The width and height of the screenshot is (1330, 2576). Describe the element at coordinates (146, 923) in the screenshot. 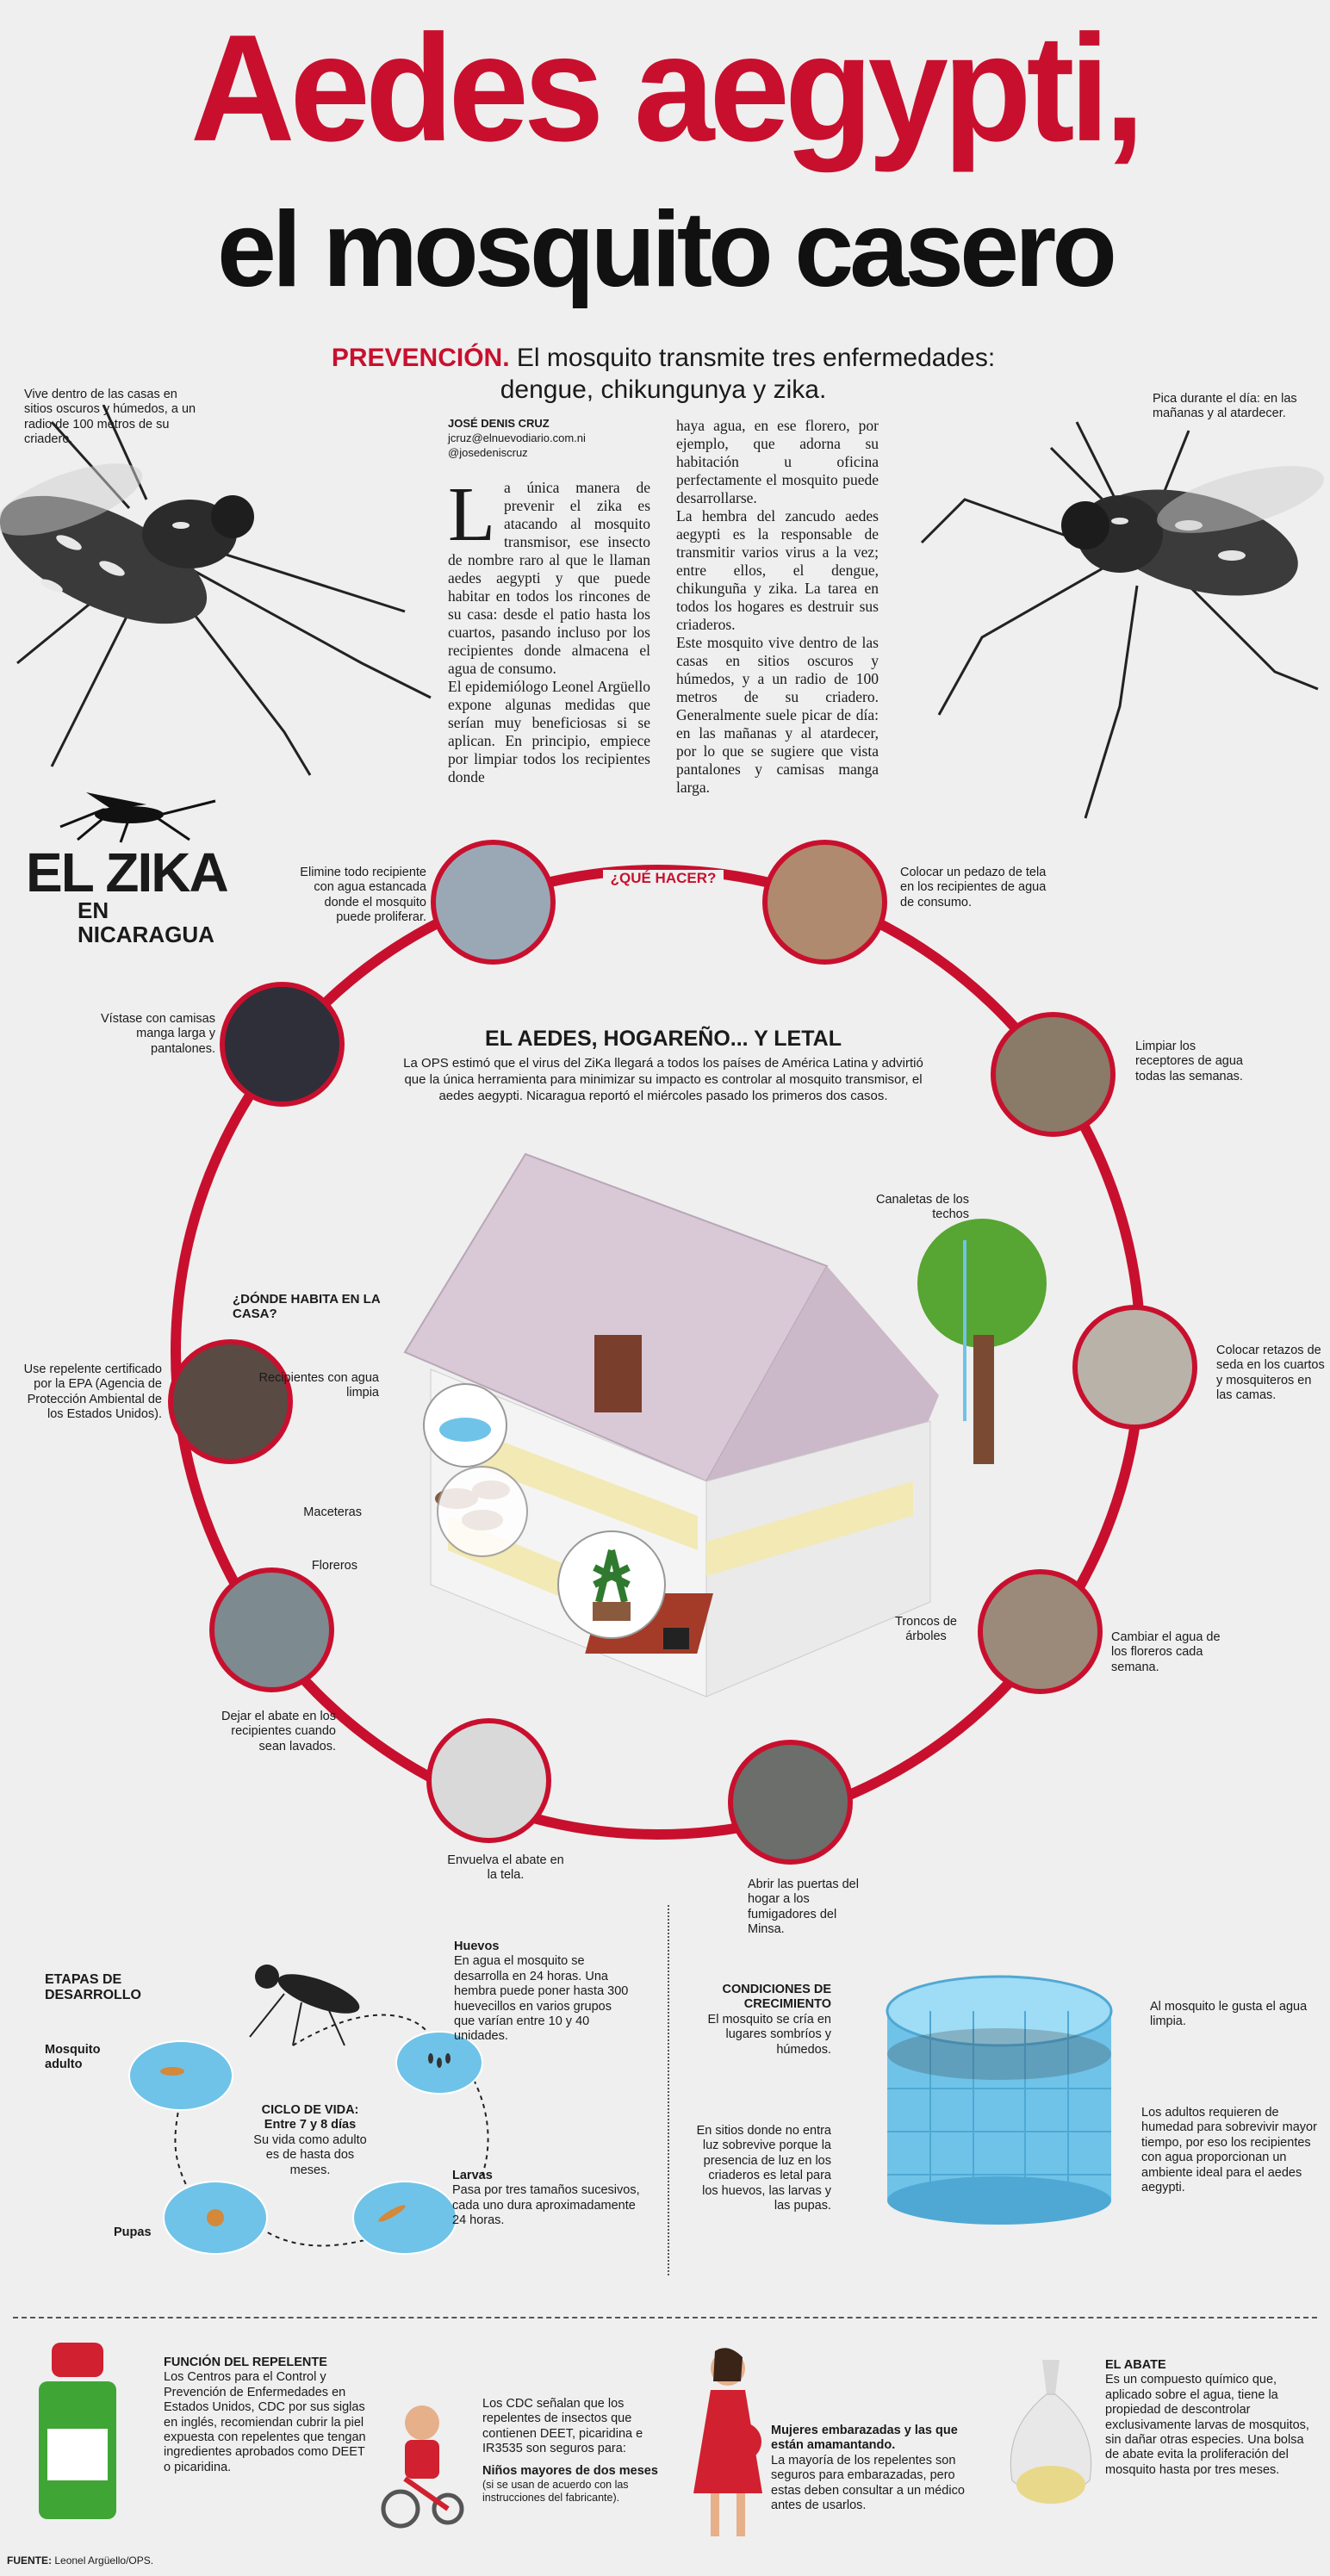

I see `logo-line-2: EN NICARAGUA` at that location.